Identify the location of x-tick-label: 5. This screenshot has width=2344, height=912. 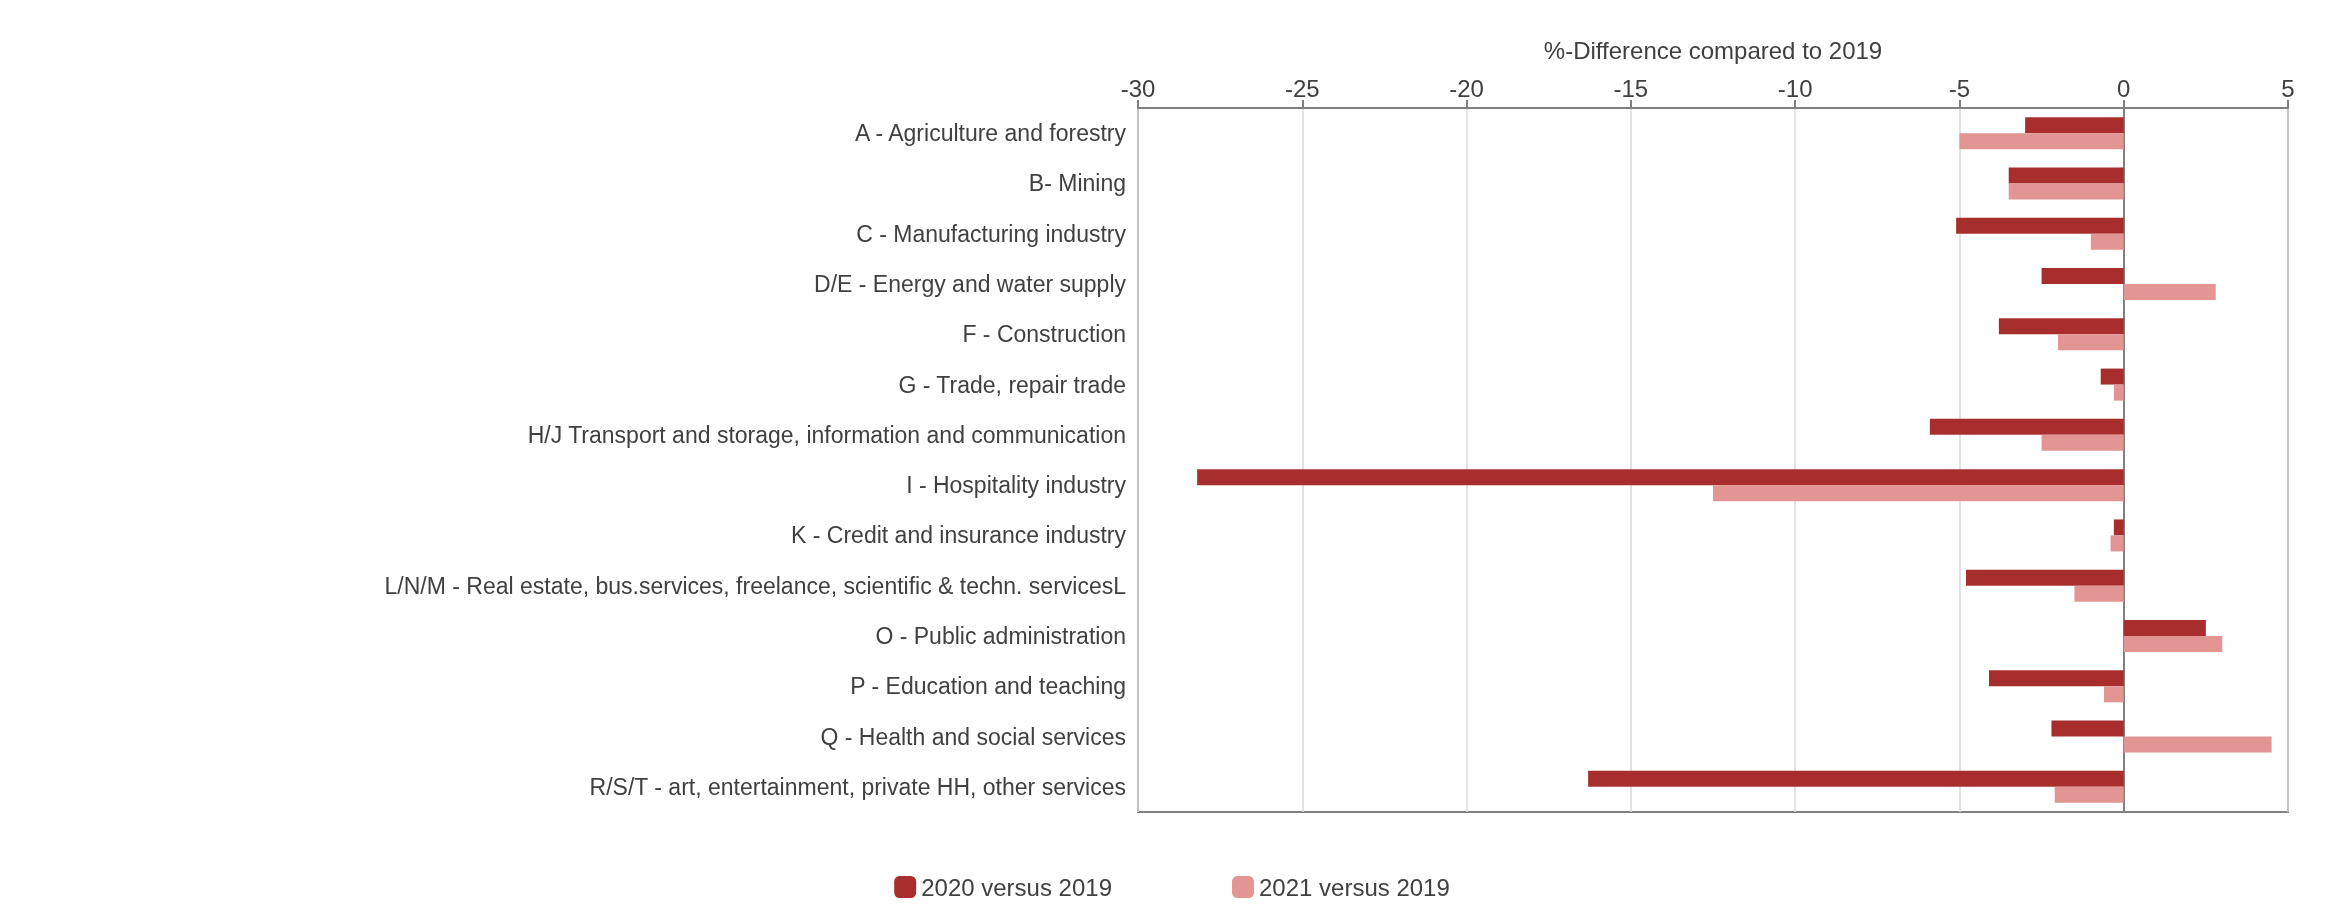
(2288, 88).